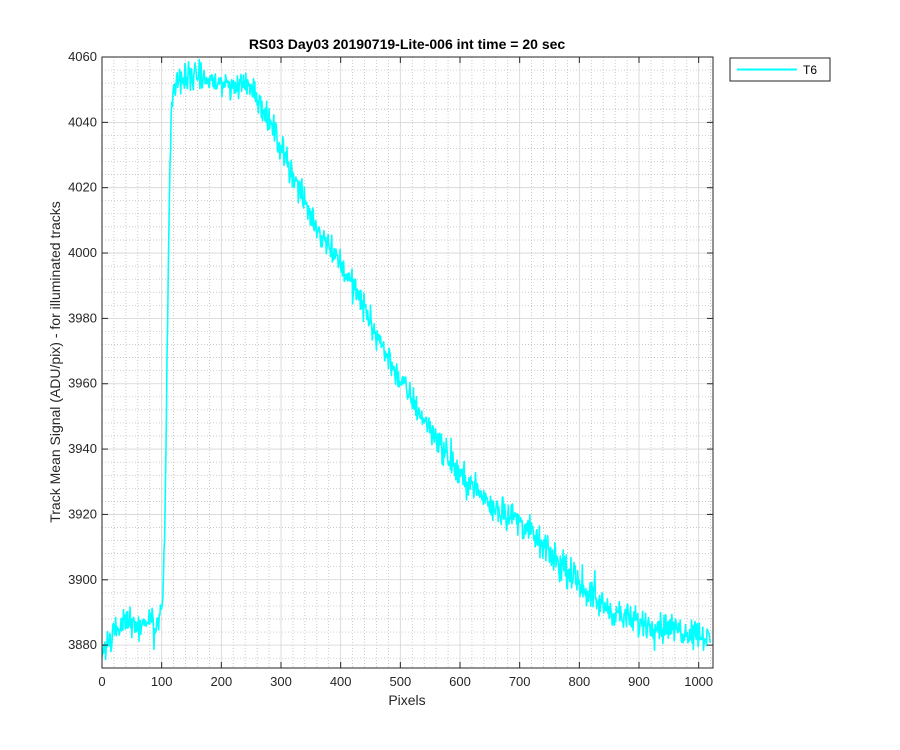 The width and height of the screenshot is (900, 750). Describe the element at coordinates (341, 681) in the screenshot. I see `x-tick-label: 400` at that location.